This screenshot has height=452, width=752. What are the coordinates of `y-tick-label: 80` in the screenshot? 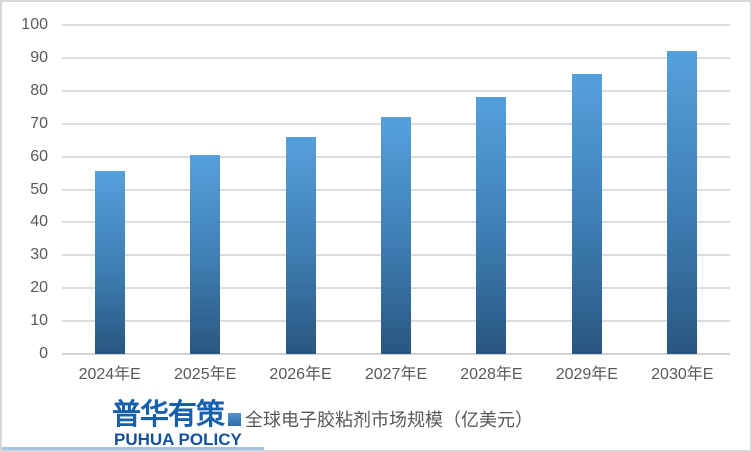 It's located at (39, 90).